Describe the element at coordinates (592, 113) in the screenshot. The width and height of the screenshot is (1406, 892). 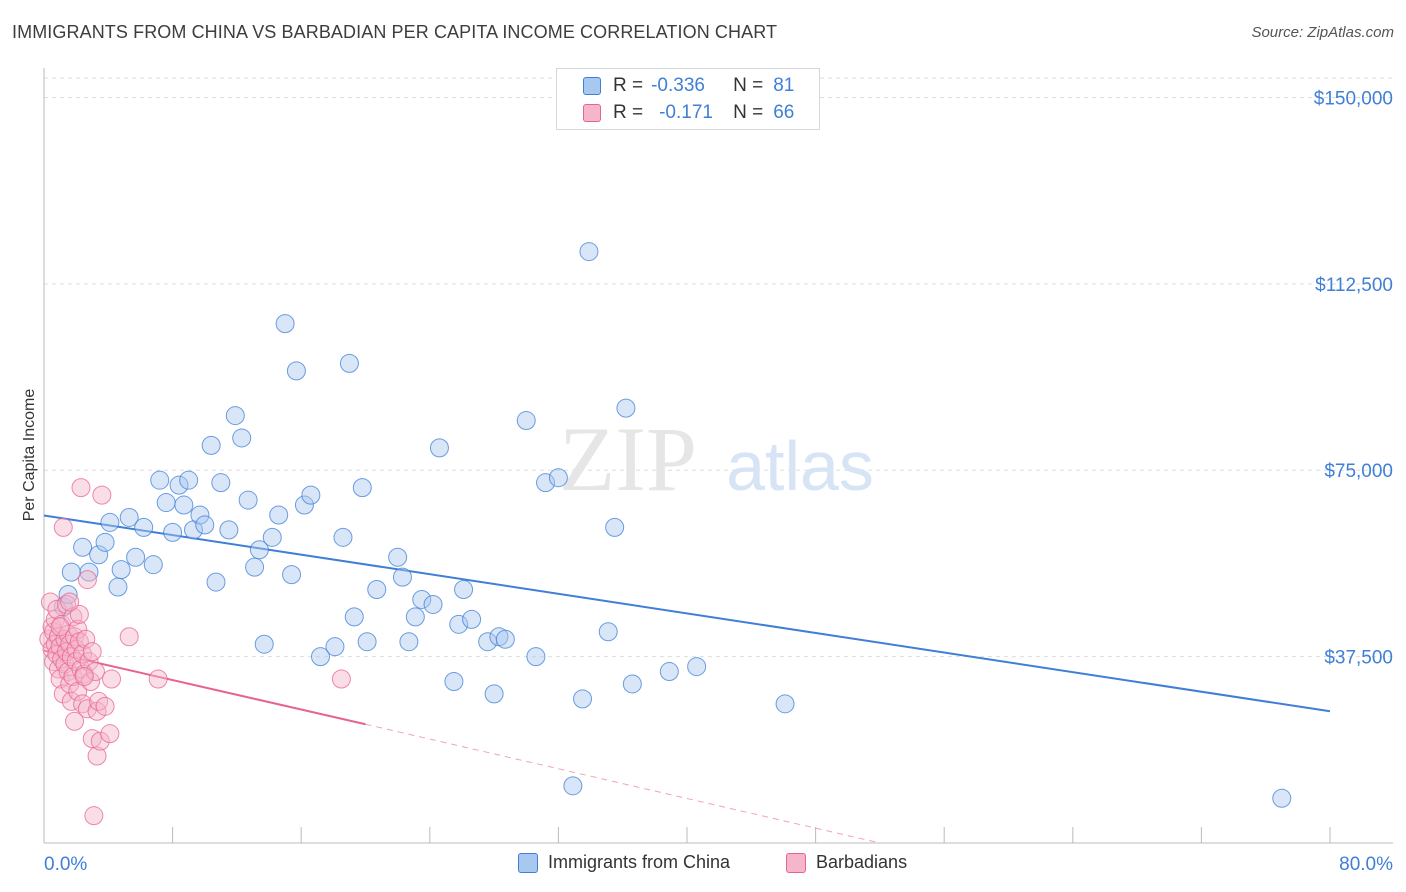
I see `barbadians-swatch` at that location.